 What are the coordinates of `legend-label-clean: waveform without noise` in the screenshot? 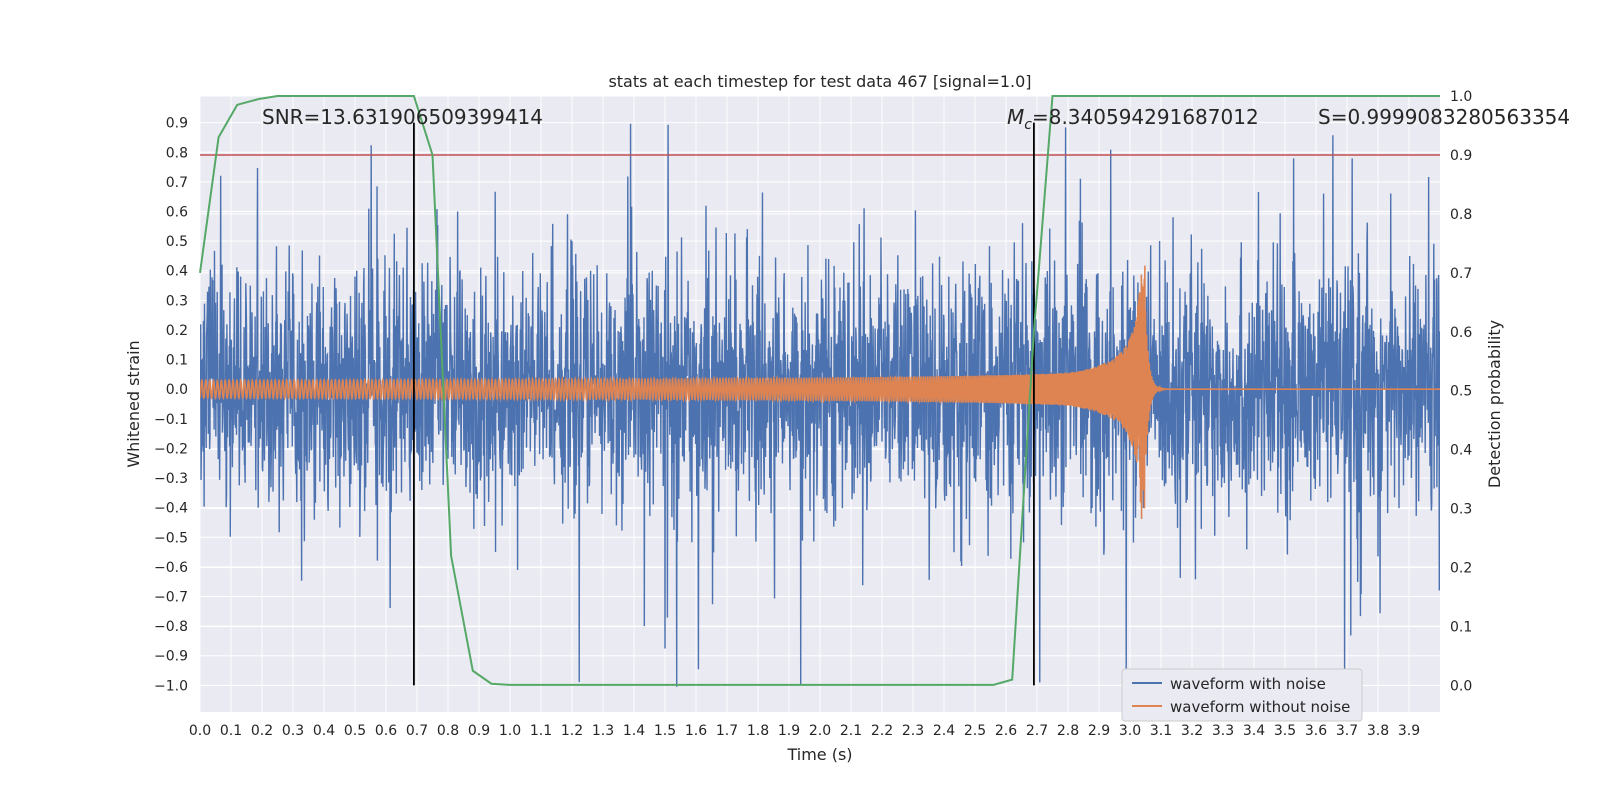 It's located at (1260, 707).